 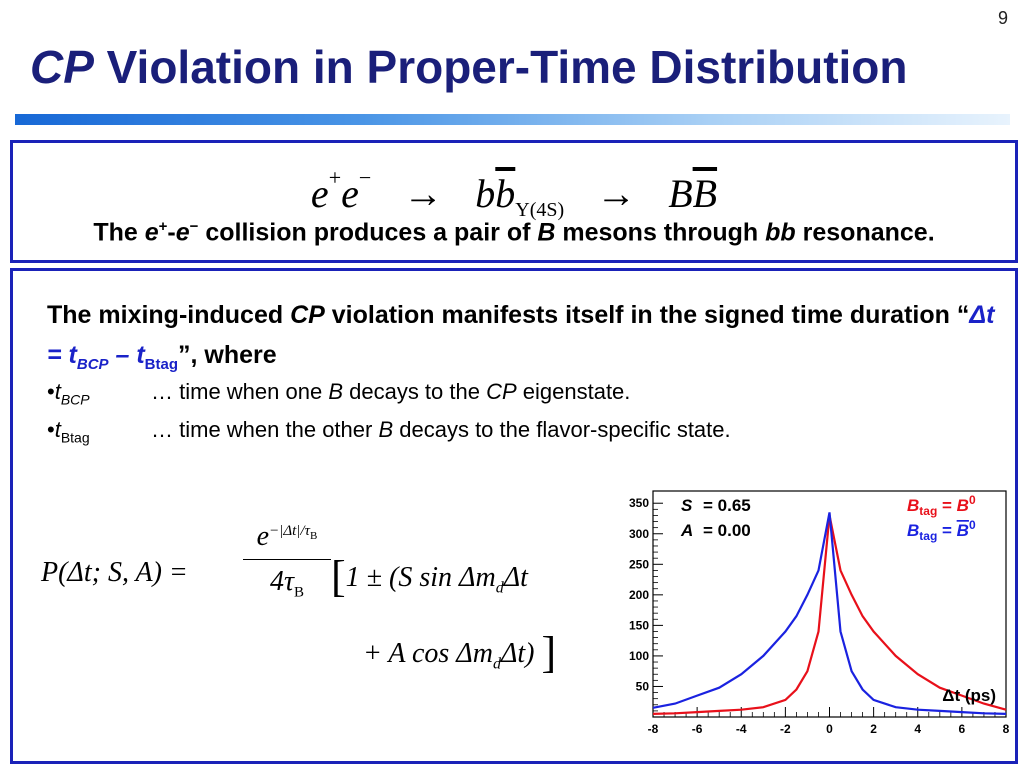 I want to click on meson-b: B, so click(x=680, y=193).